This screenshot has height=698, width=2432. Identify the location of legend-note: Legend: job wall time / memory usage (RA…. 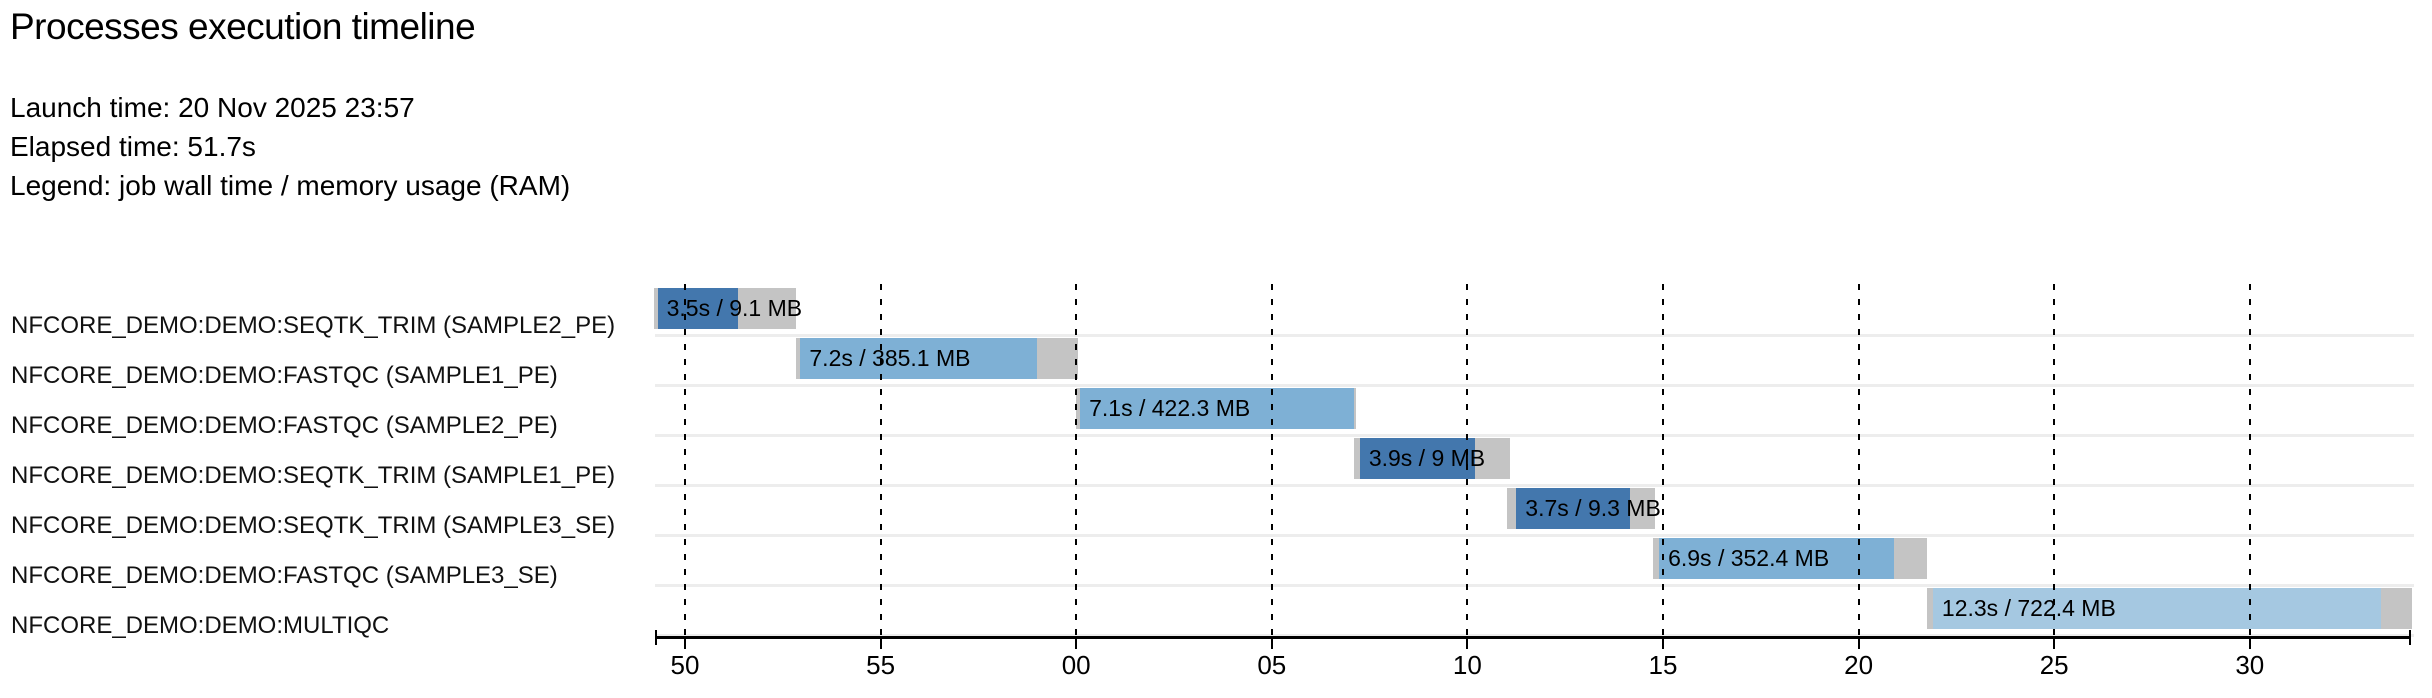
(290, 185).